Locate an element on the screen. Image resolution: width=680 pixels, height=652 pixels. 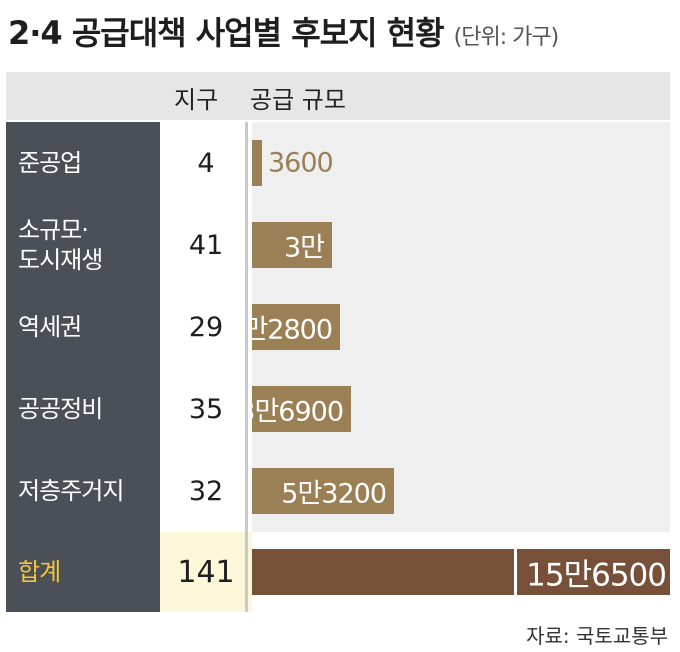
district-count: 32 is located at coordinates (206, 491).